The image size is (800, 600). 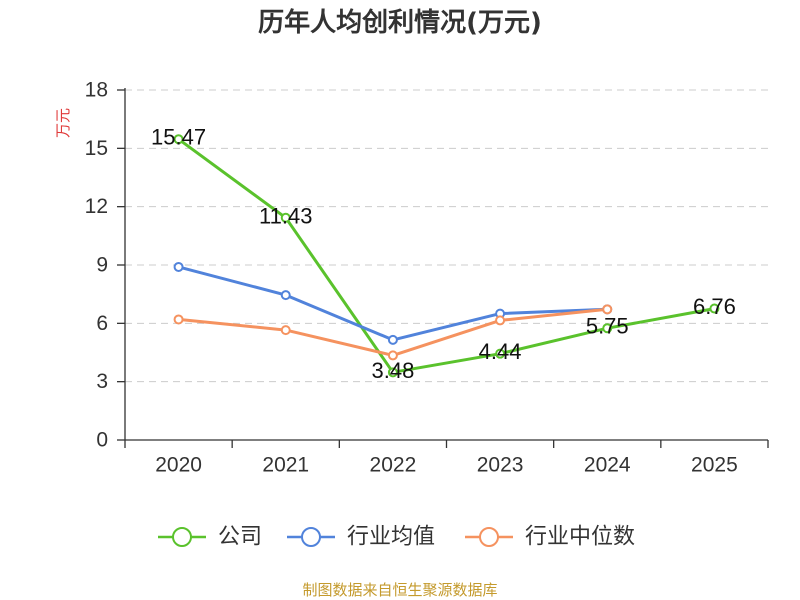 What do you see at coordinates (580, 537) in the screenshot?
I see `legend-label-industry-median: 行业中位数` at bounding box center [580, 537].